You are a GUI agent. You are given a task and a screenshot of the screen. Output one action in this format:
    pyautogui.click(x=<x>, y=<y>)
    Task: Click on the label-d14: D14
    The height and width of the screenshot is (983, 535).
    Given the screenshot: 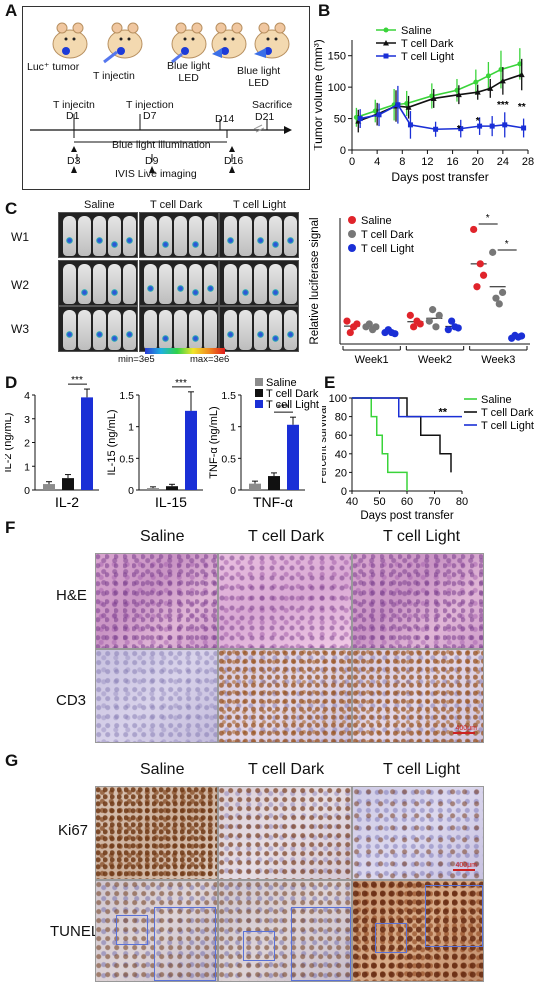 What is the action you would take?
    pyautogui.click(x=225, y=119)
    